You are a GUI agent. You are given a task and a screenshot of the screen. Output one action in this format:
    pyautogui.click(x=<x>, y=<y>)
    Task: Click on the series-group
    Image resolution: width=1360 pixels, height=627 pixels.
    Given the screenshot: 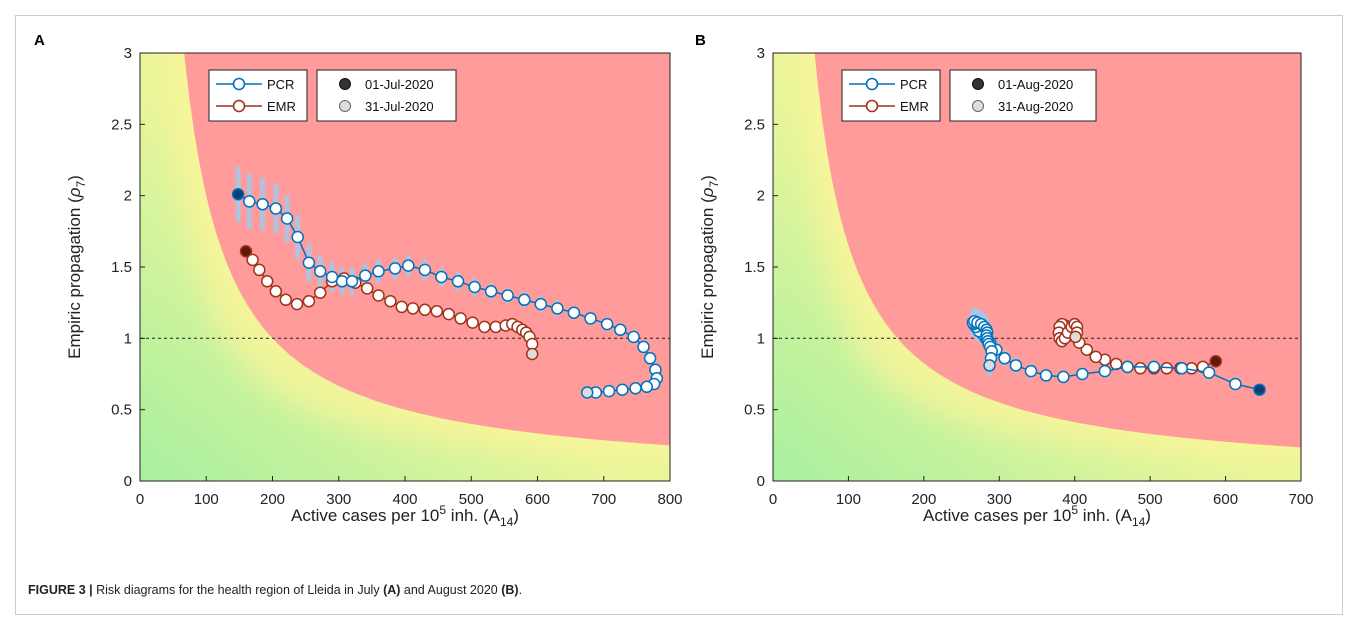 What is the action you would take?
    pyautogui.click(x=447, y=293)
    